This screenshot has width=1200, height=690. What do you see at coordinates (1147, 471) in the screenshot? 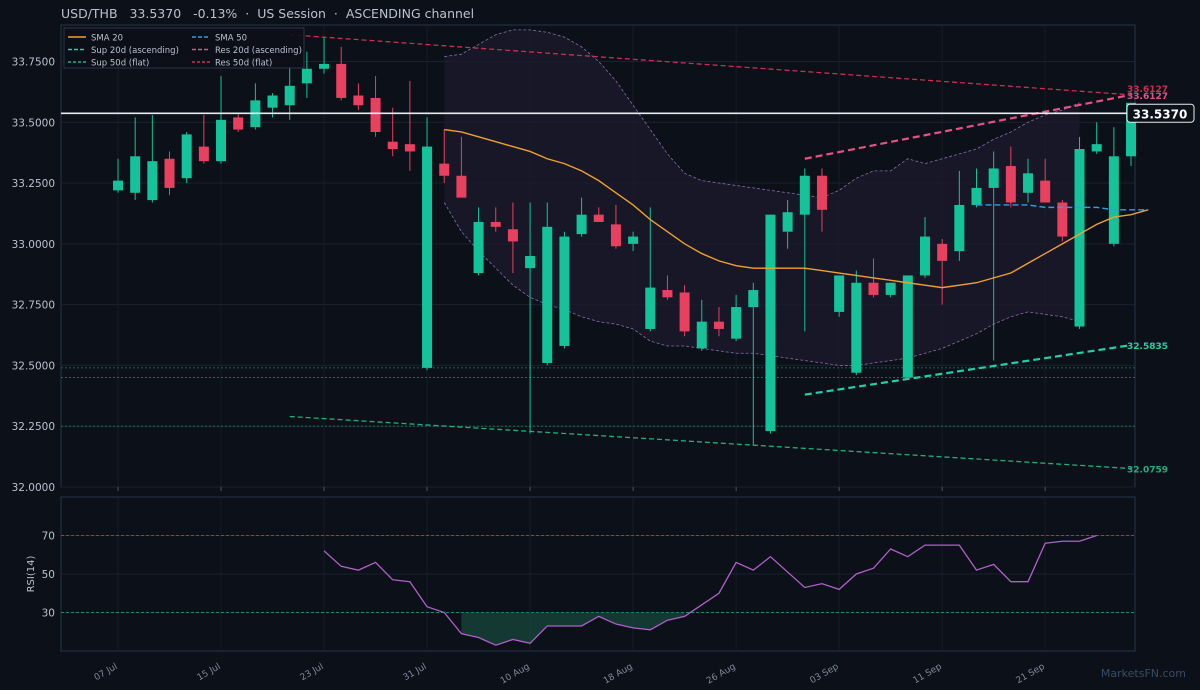
I see `trend-line-label: 32.0759` at bounding box center [1147, 471].